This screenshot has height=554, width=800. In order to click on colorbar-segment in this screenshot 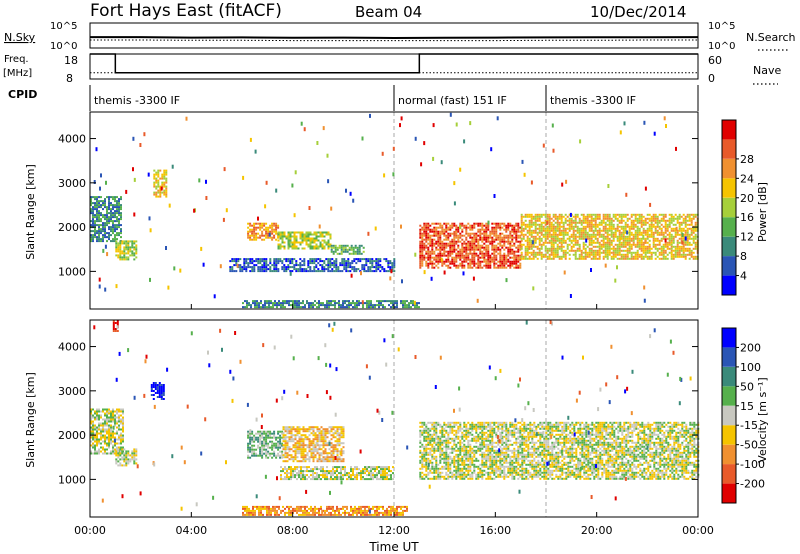, I will do `click(729, 207)`.